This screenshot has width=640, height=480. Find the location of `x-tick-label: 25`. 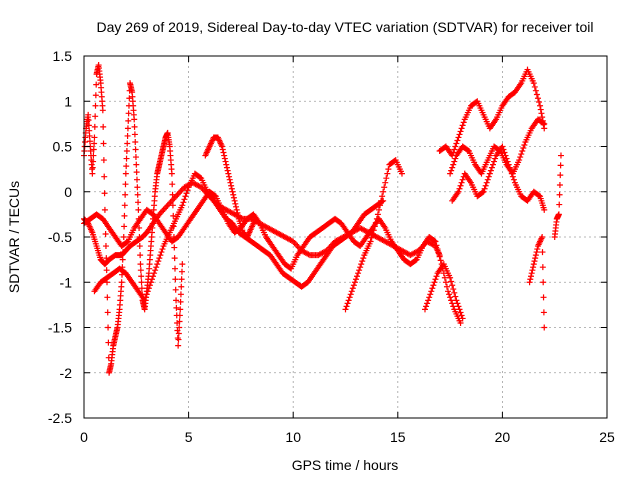

x-tick-label: 25 is located at coordinates (607, 437).